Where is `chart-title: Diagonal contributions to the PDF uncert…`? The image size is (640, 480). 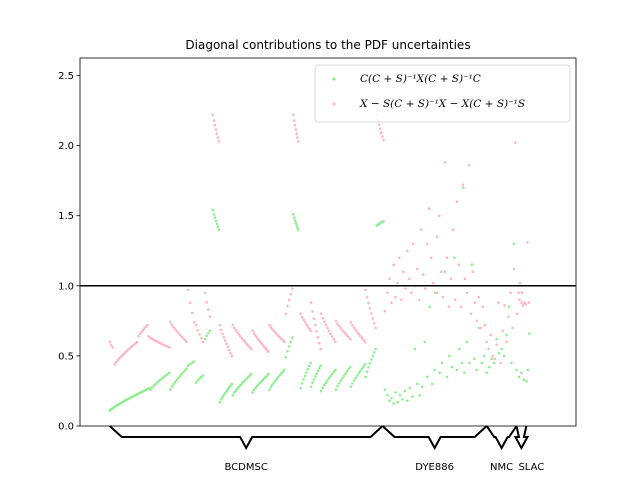
chart-title: Diagonal contributions to the PDF uncert… is located at coordinates (327, 45).